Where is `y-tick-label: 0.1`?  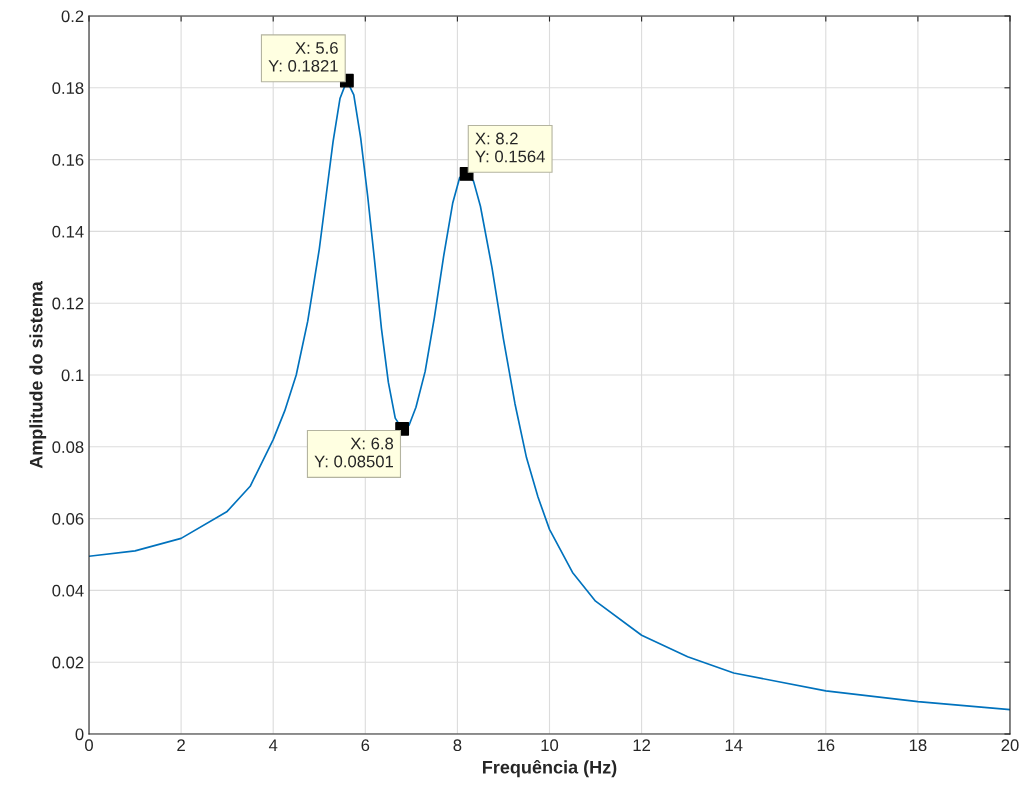 y-tick-label: 0.1 is located at coordinates (72, 375).